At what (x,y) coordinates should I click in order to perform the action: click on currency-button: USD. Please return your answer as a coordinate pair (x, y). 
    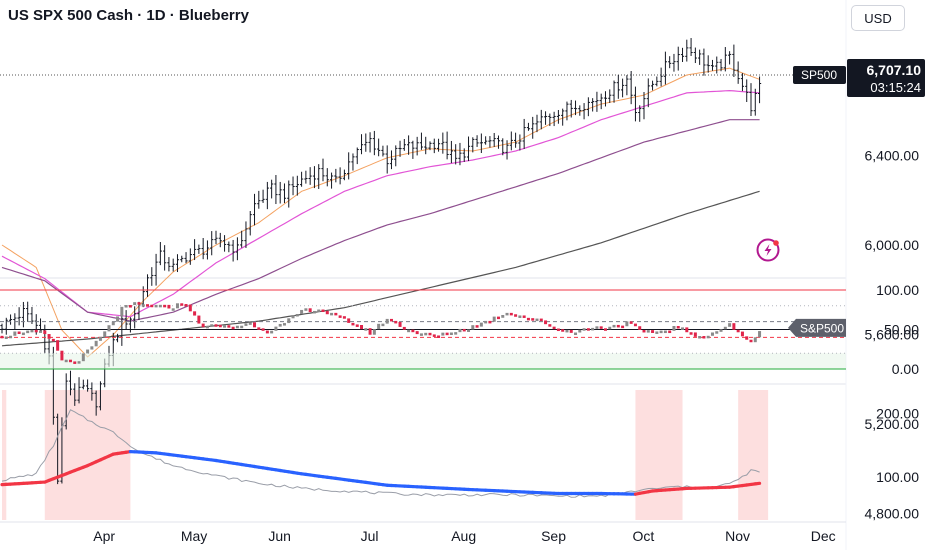
    Looking at the image, I should click on (878, 18).